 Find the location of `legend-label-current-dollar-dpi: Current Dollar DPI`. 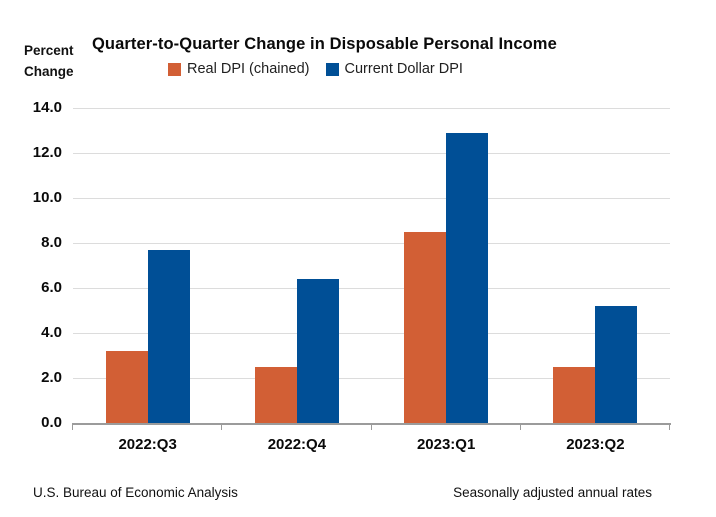

legend-label-current-dollar-dpi: Current Dollar DPI is located at coordinates (403, 69).